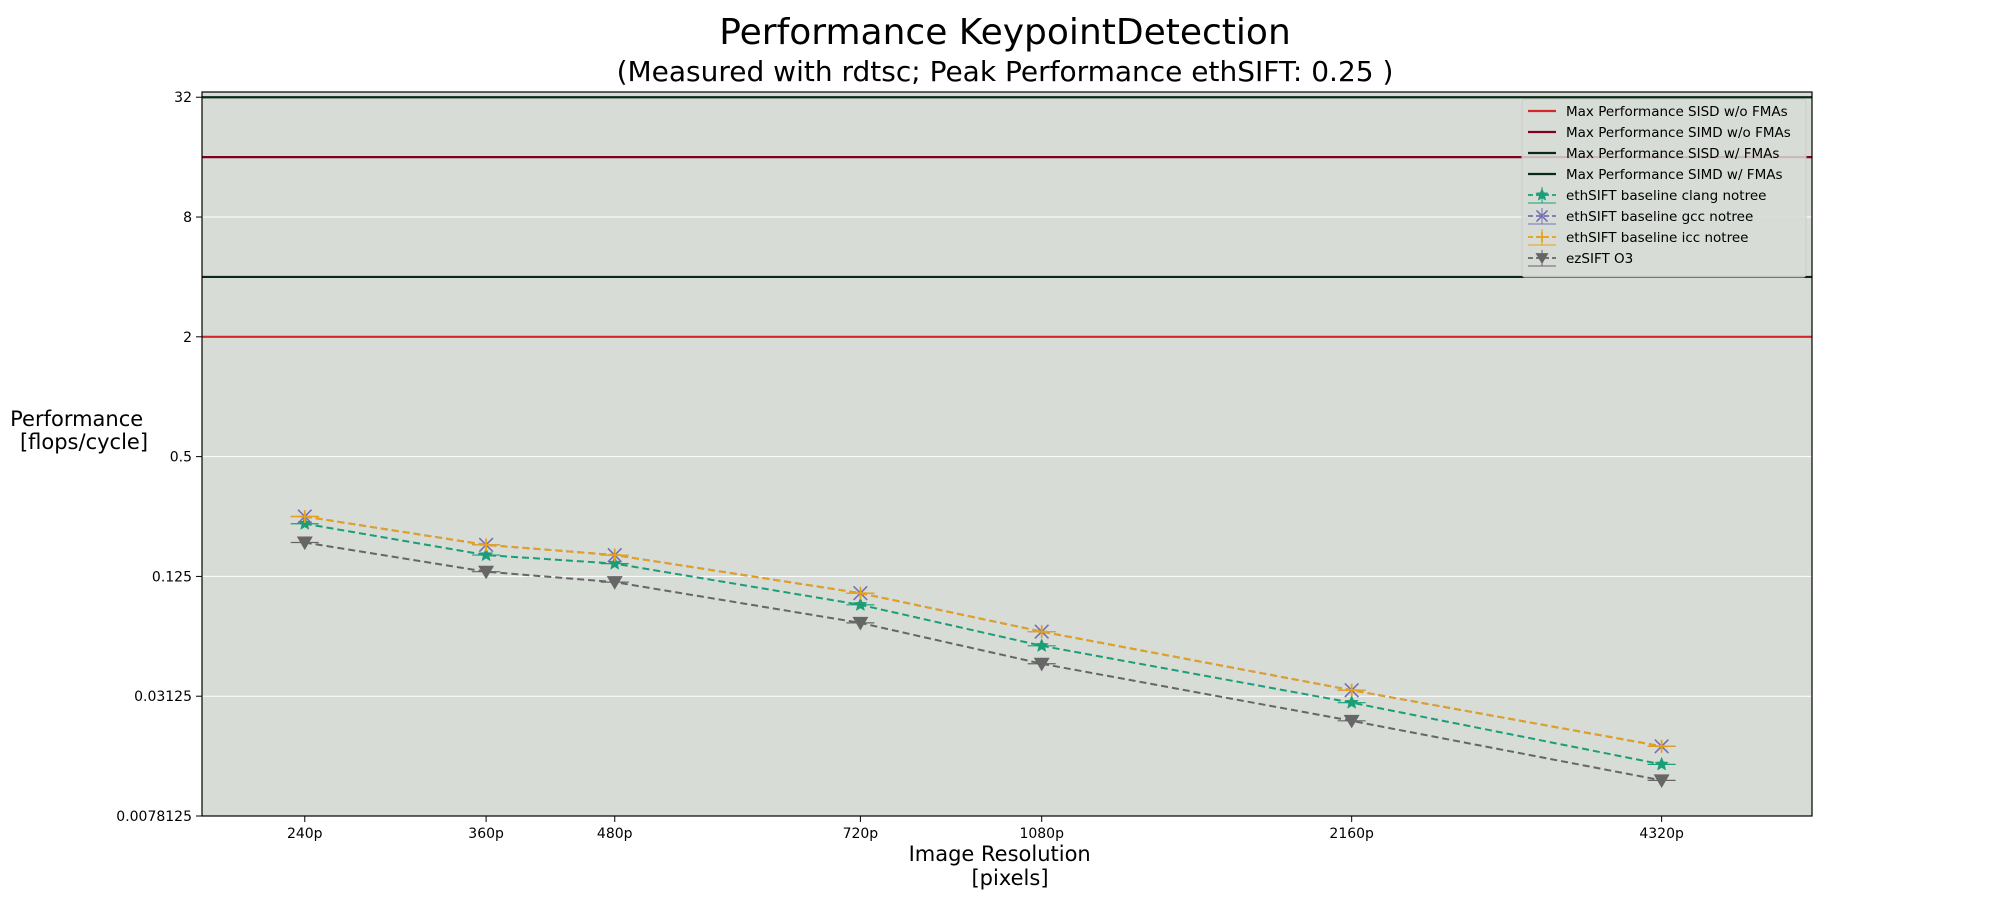 Image resolution: width=2000 pixels, height=900 pixels. What do you see at coordinates (1674, 175) in the screenshot?
I see `legend-label: Max Performance SIMD w/ FMAs` at bounding box center [1674, 175].